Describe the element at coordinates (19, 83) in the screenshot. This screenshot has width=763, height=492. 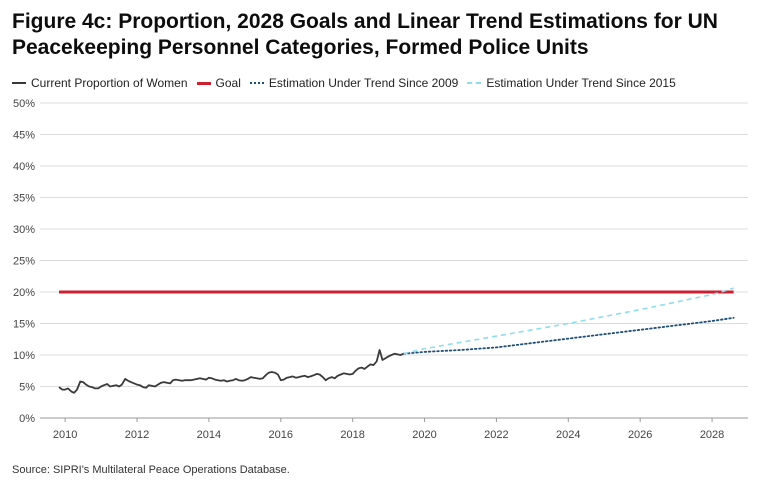
I see `legend-swatch-current` at that location.